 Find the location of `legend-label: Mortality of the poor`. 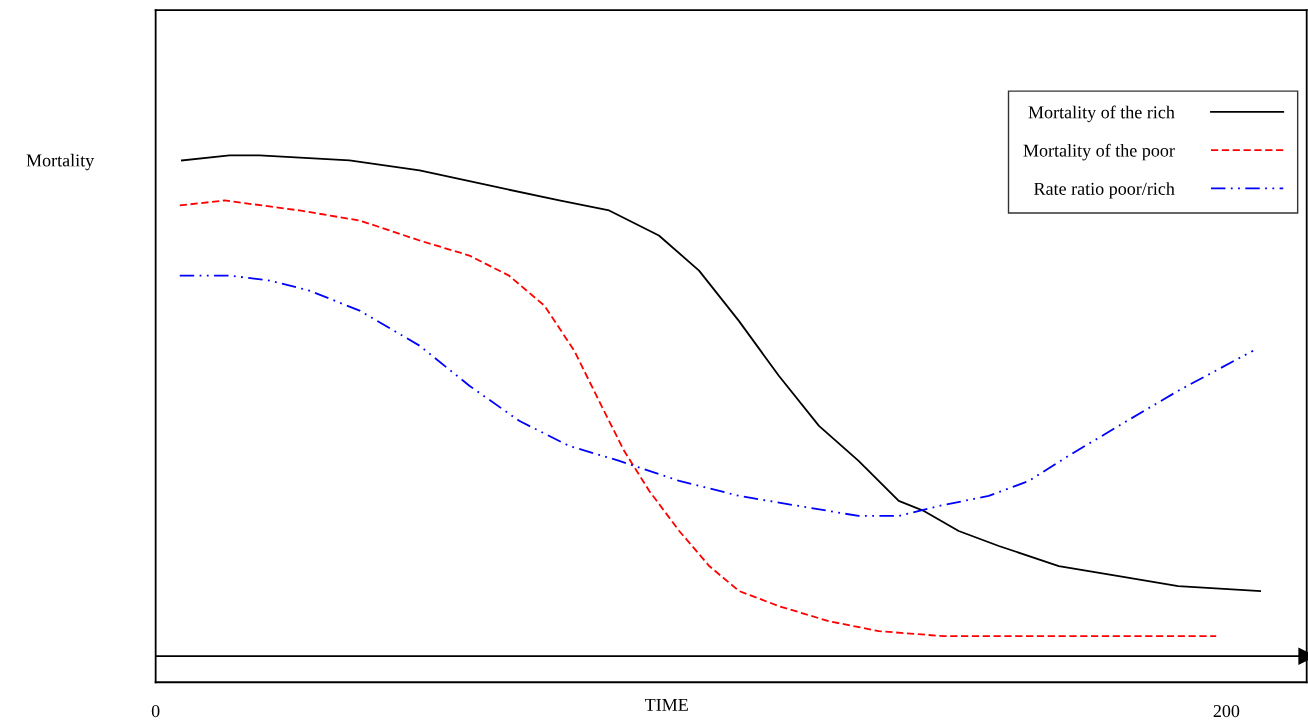

legend-label: Mortality of the poor is located at coordinates (1099, 152).